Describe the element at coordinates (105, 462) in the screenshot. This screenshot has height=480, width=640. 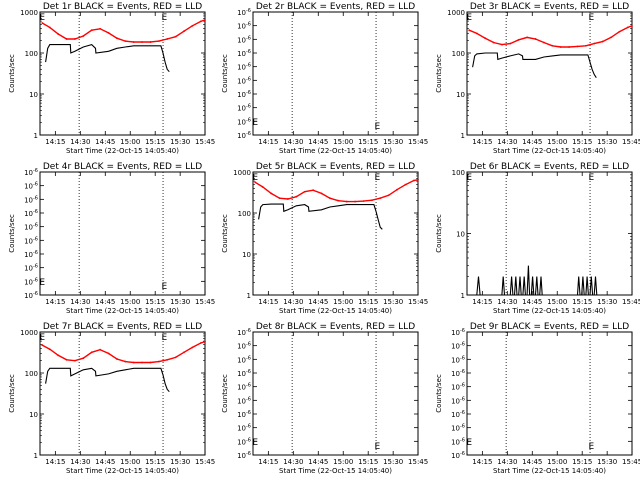
I see `x-tick-label: 14:45` at that location.